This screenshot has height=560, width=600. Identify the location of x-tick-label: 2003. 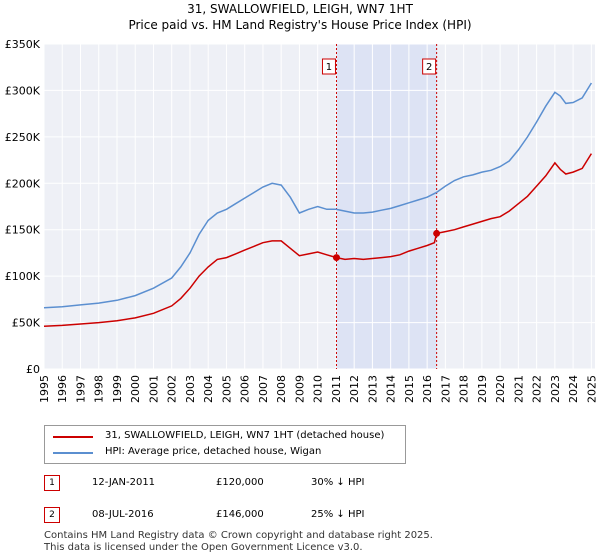
(190, 389).